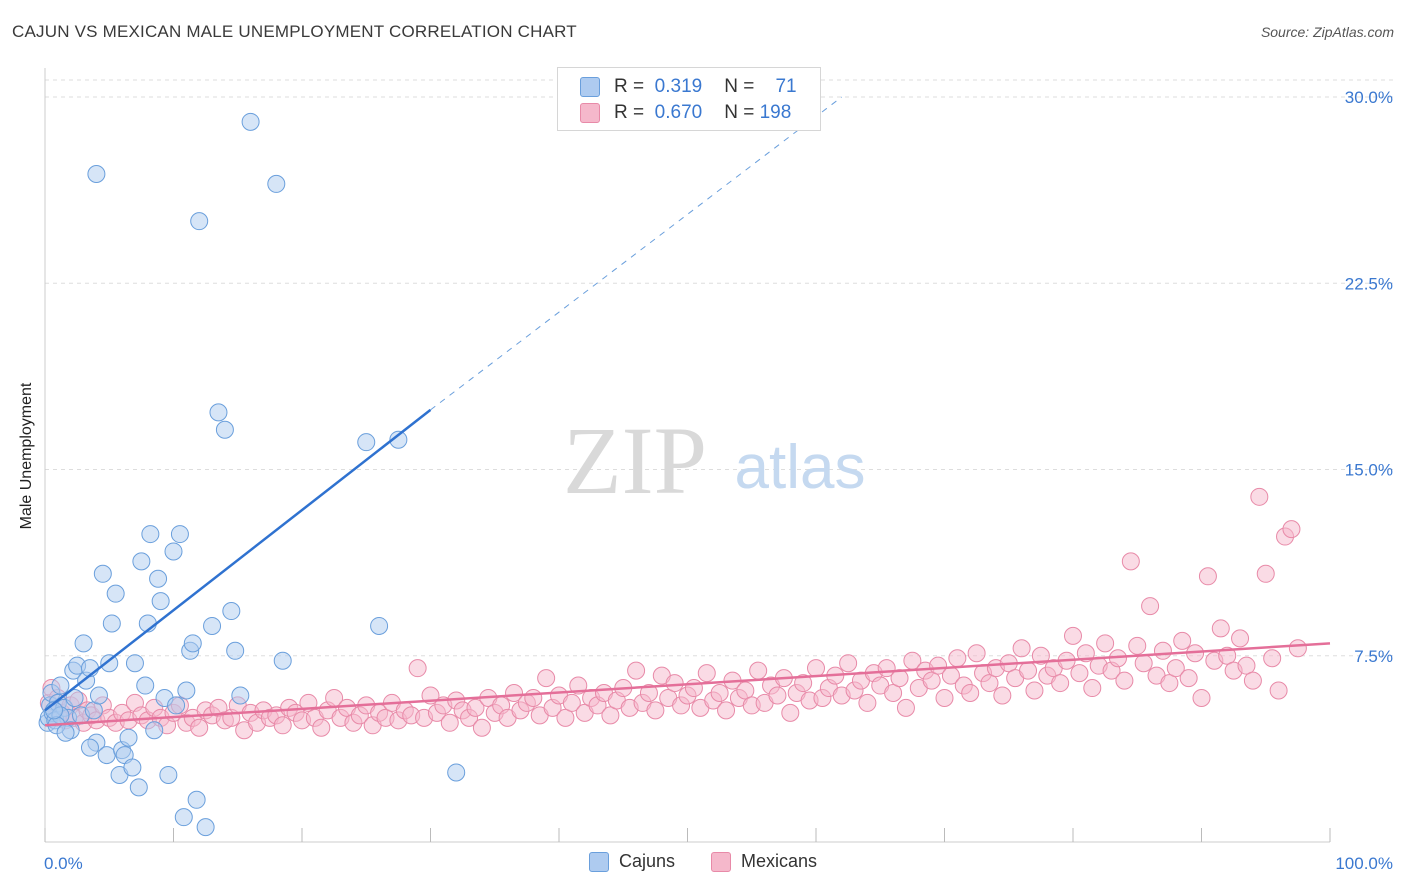 This screenshot has width=1406, height=892. I want to click on x-tick-label-min: 0.0%, so click(63, 863).